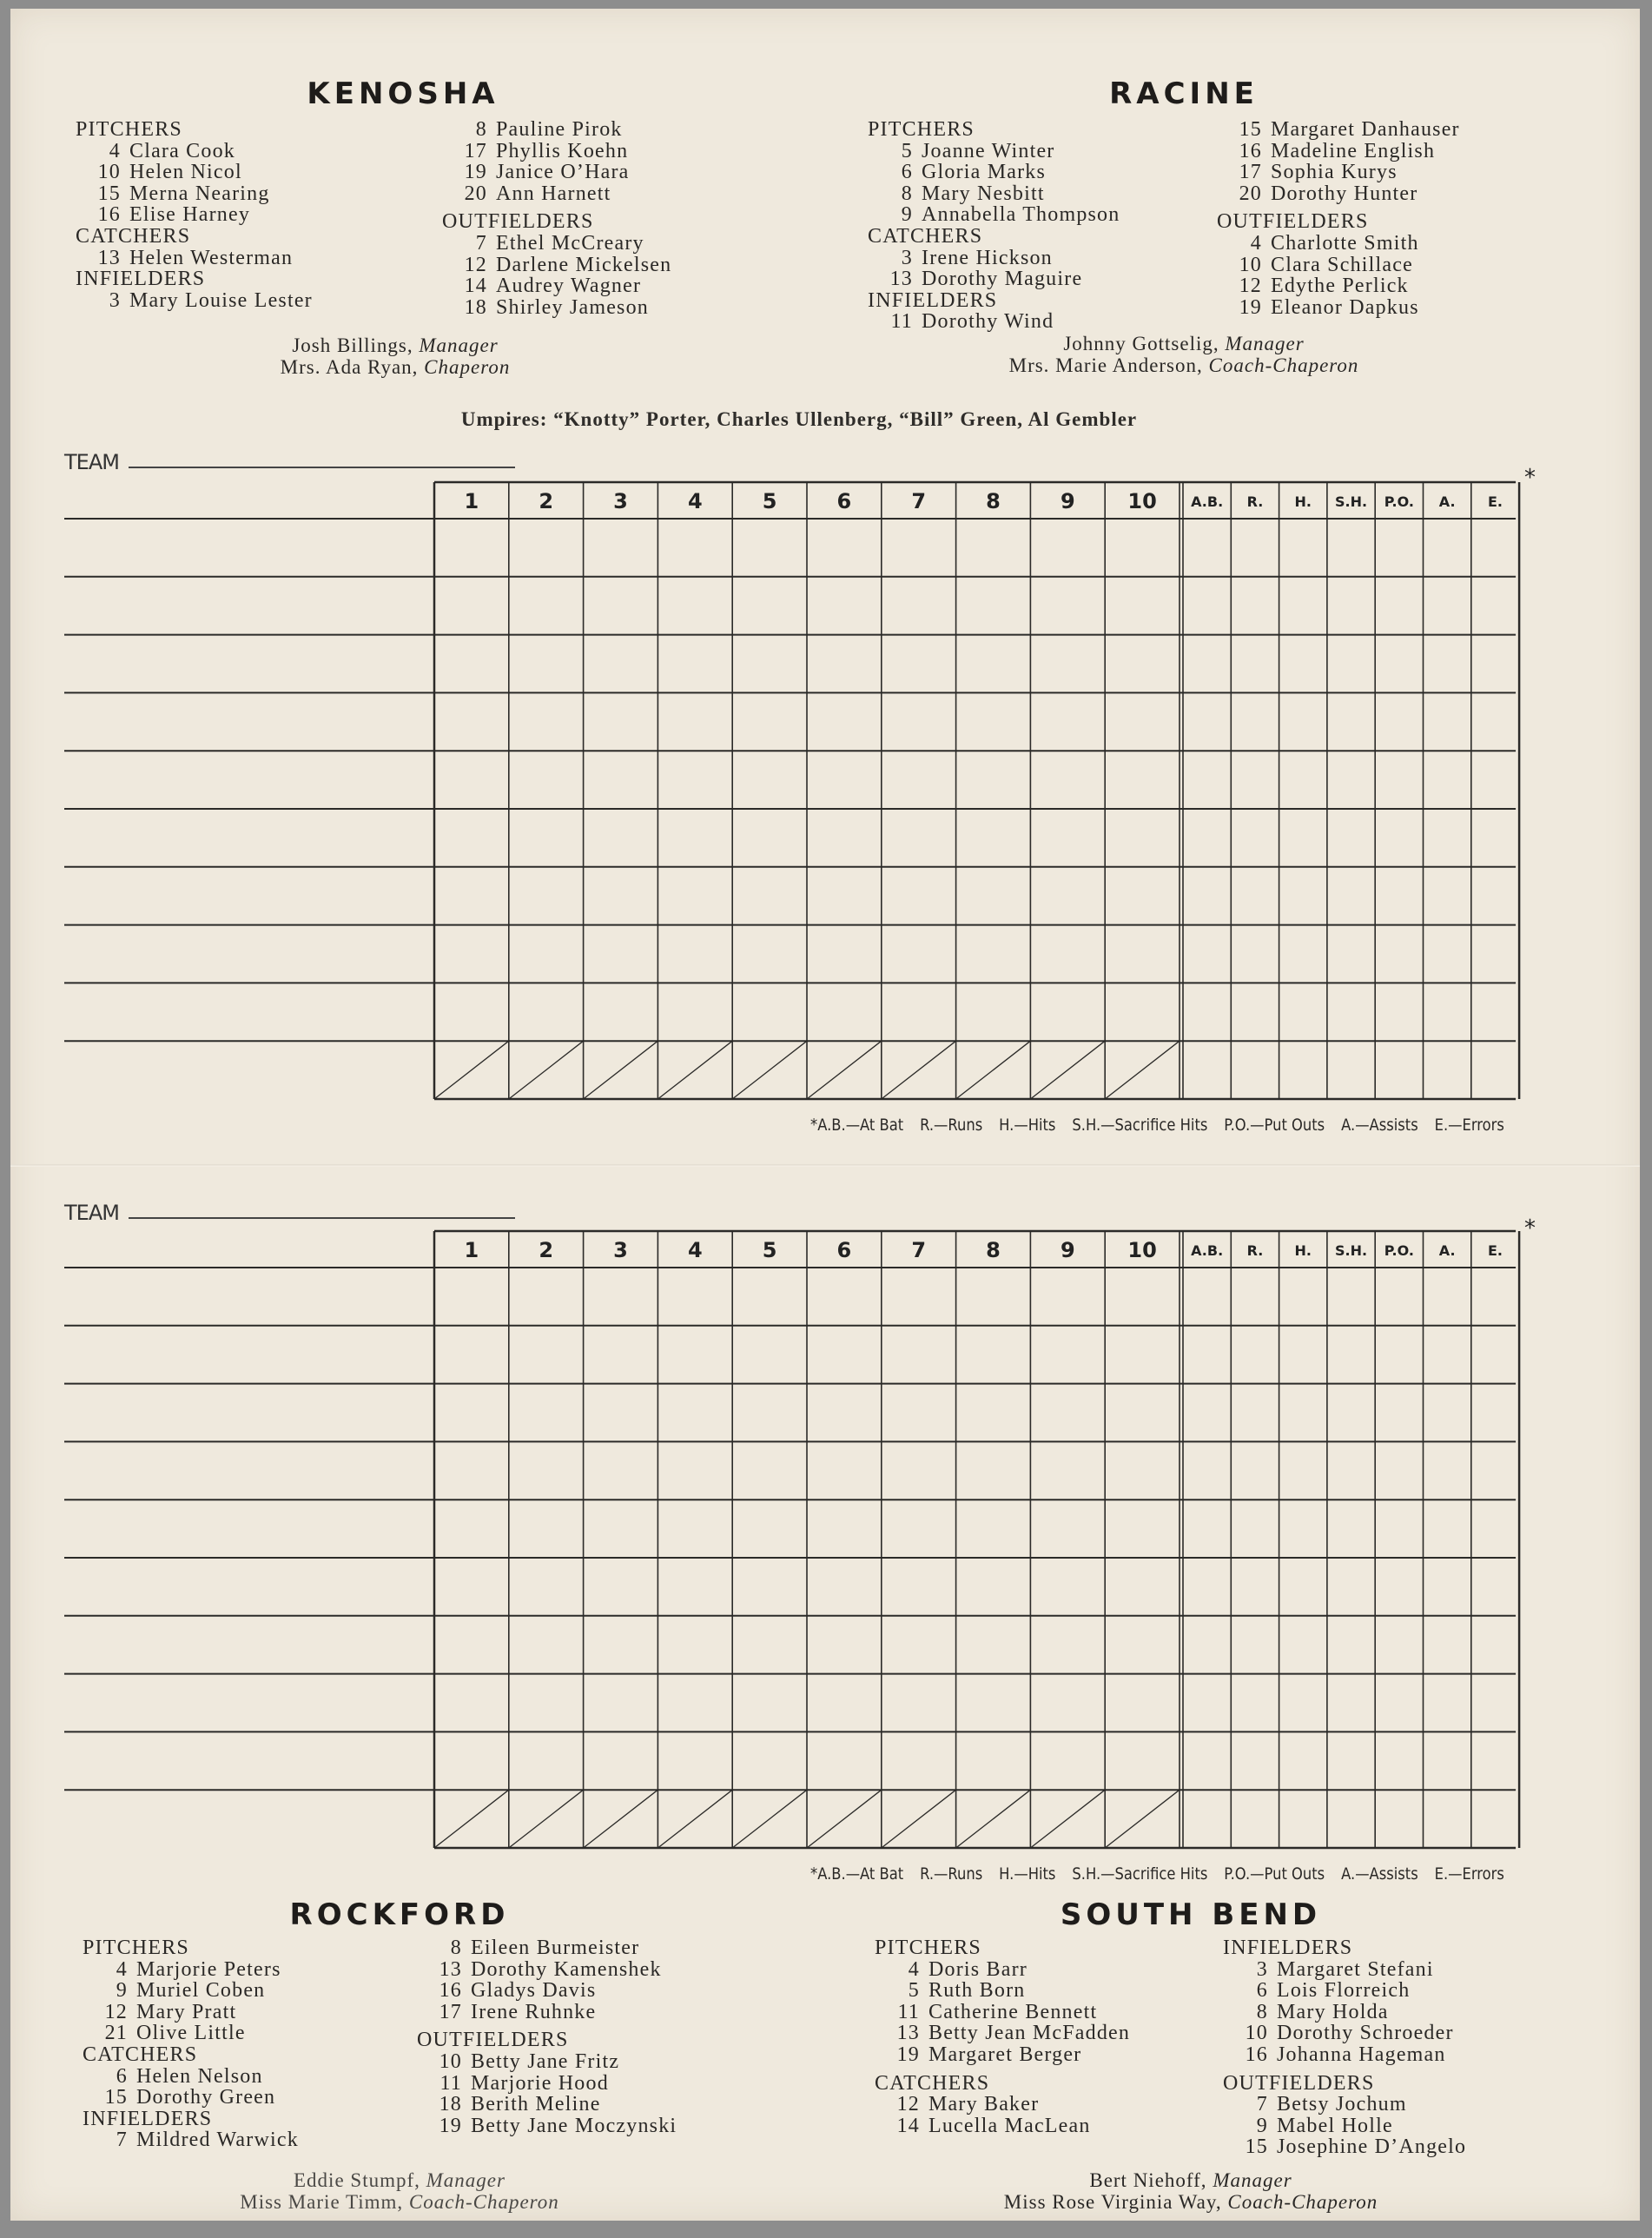 The height and width of the screenshot is (2238, 1652). I want to click on player-entry: 4 Clara Cook, so click(194, 151).